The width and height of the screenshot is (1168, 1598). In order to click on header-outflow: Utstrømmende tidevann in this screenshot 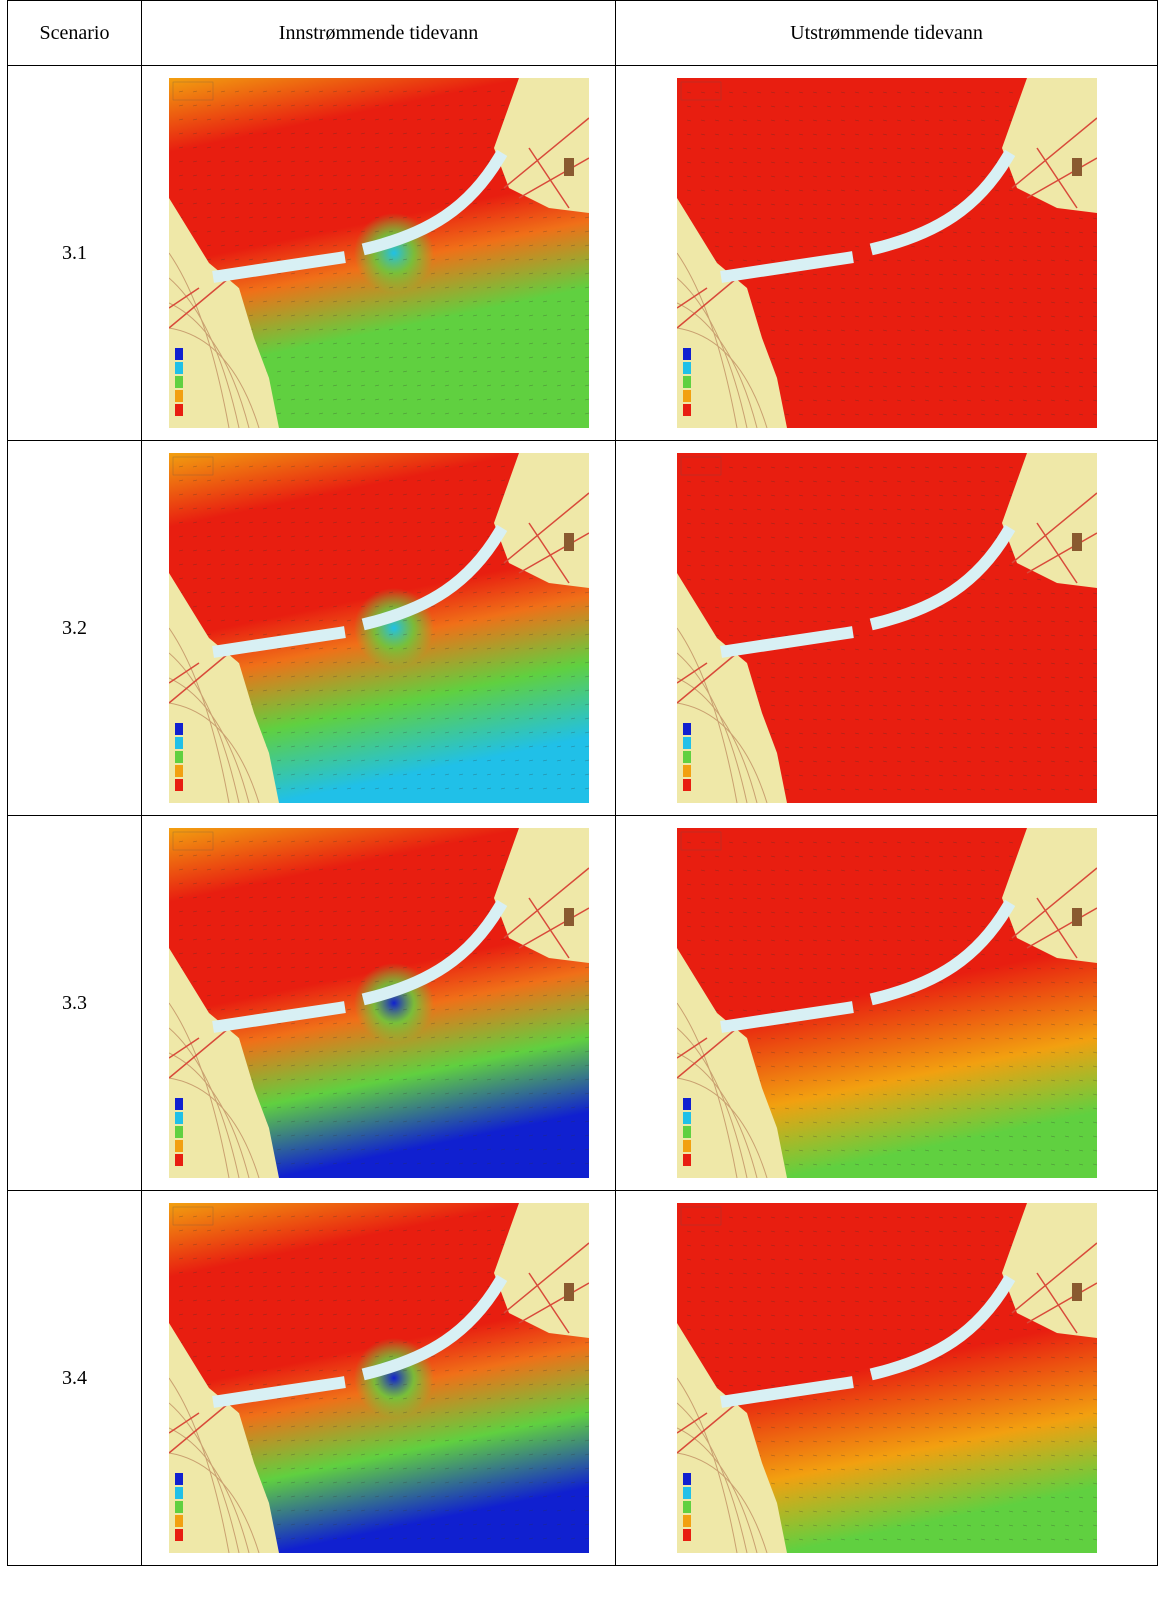, I will do `click(886, 33)`.